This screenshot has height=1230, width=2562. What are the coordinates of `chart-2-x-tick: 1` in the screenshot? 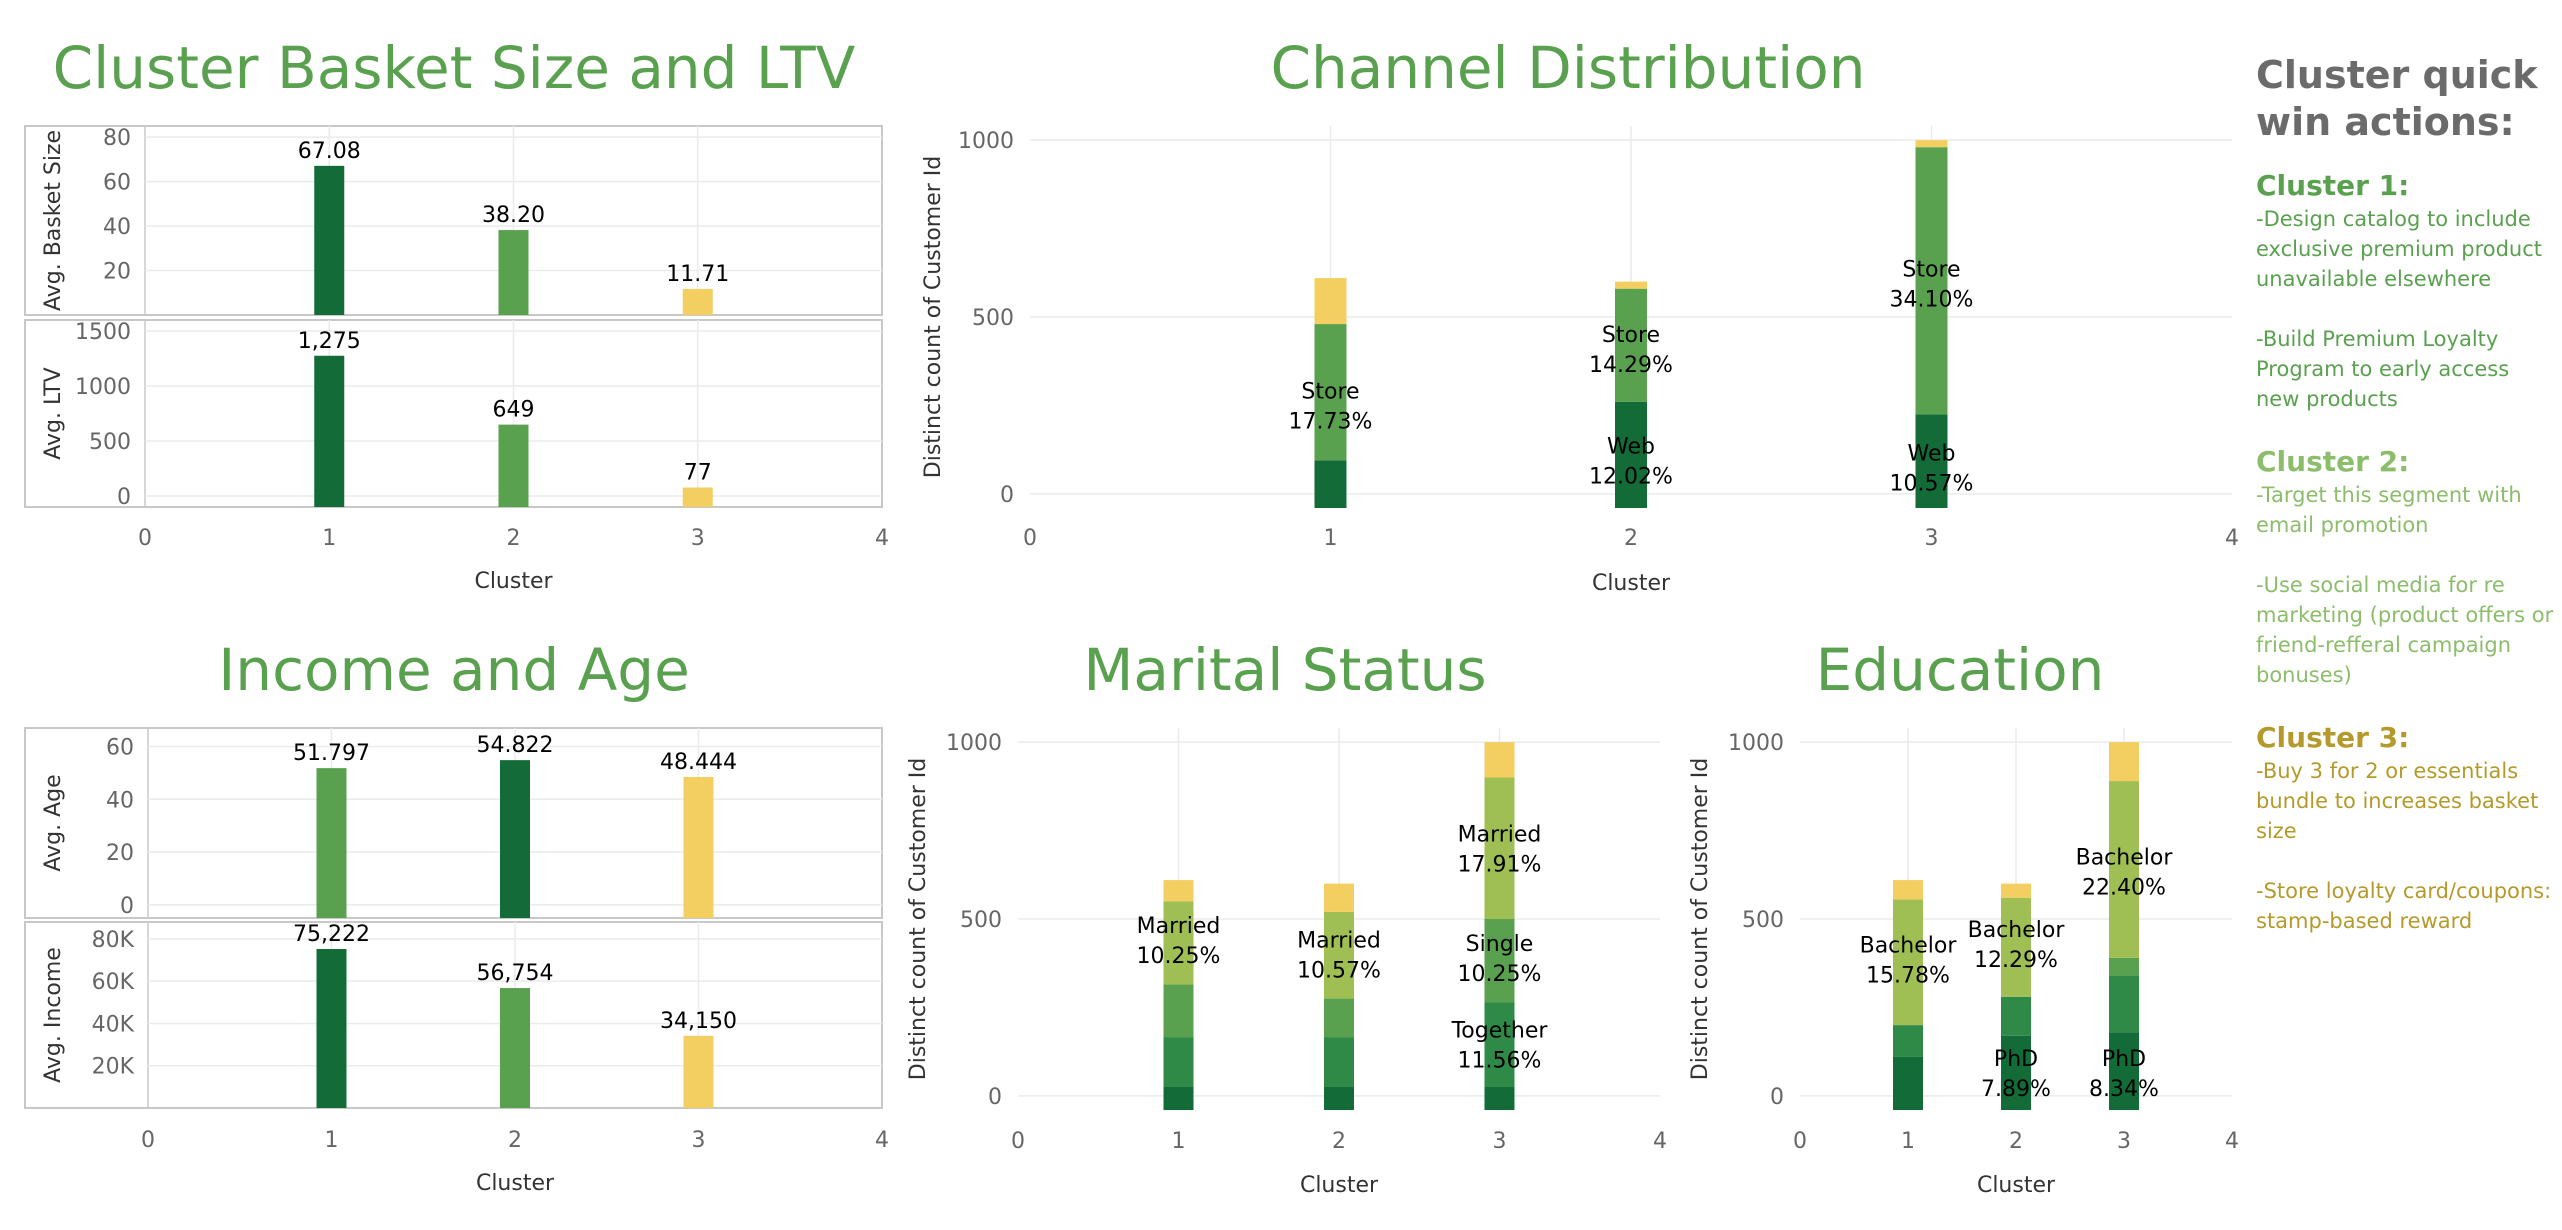 It's located at (332, 1140).